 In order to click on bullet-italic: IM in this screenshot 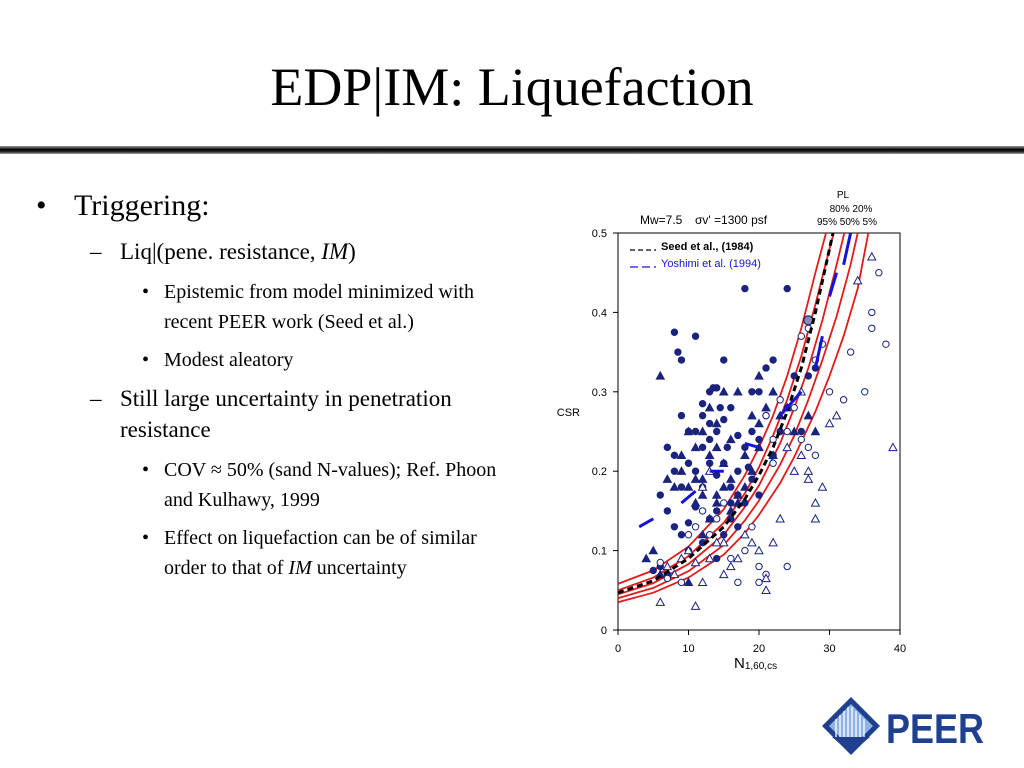, I will do `click(300, 568)`.